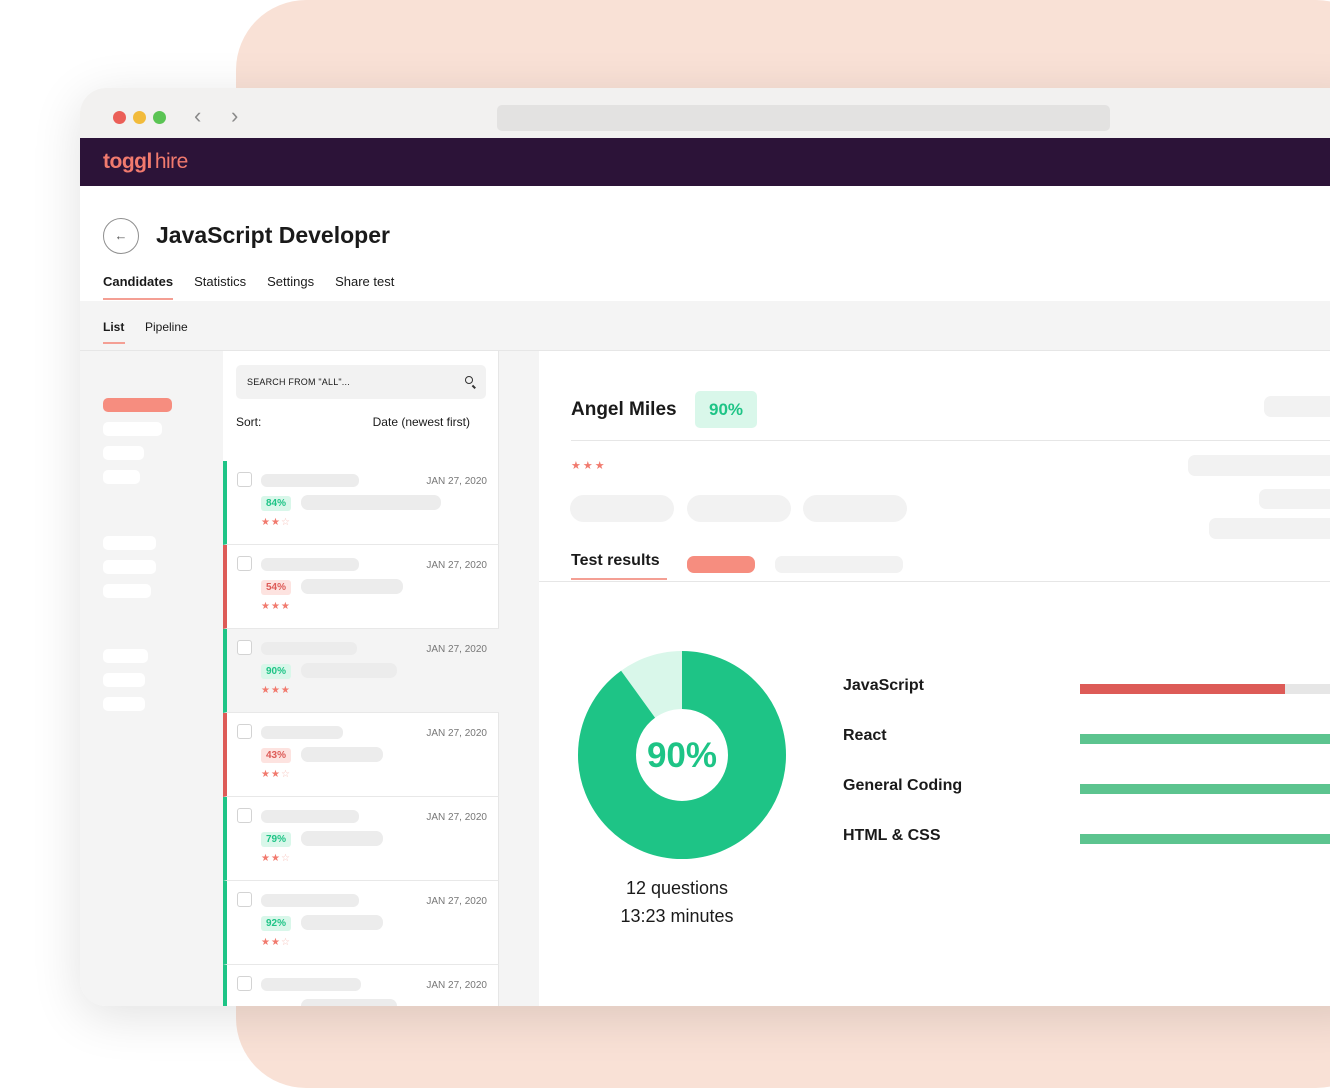 Image resolution: width=1330 pixels, height=1088 pixels. I want to click on candidate-score-badge: 92%, so click(276, 923).